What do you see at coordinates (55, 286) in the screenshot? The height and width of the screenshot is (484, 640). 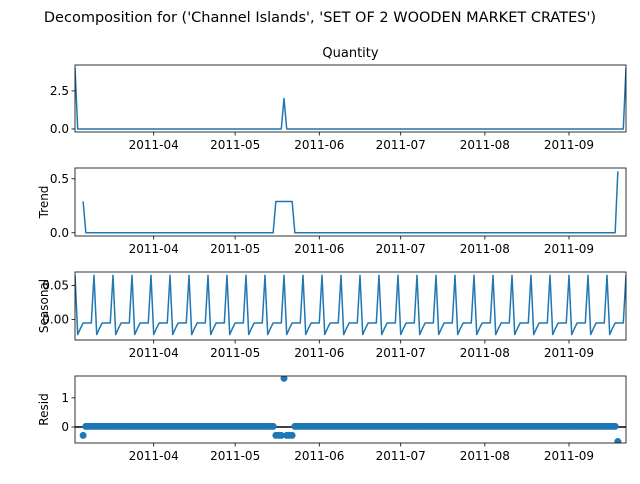 I see `y-tick-label: 0.05` at bounding box center [55, 286].